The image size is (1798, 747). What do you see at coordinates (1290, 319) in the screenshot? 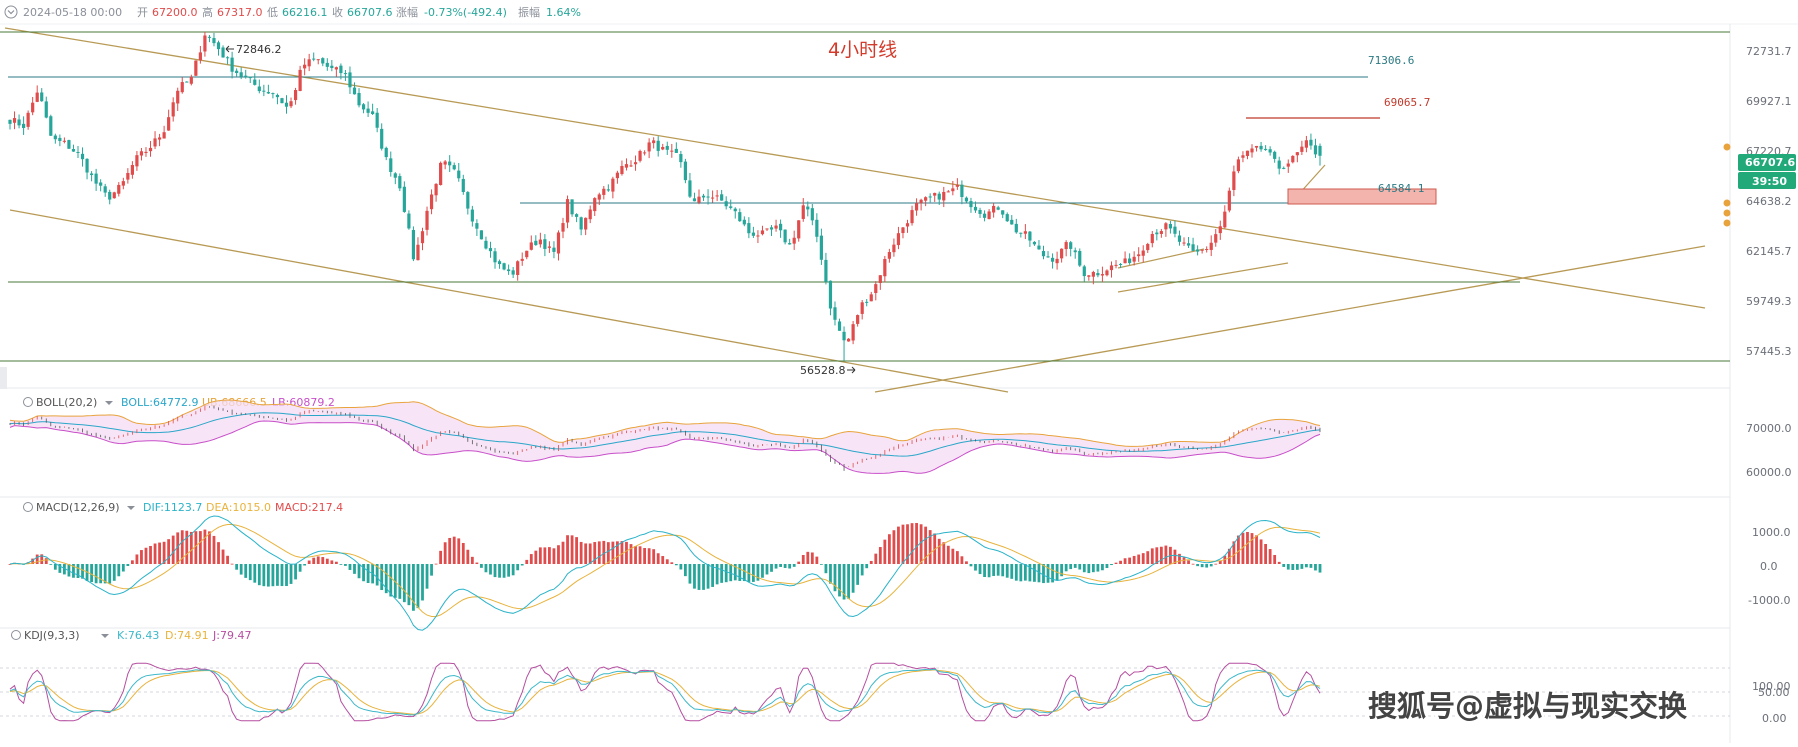
I see `rising-support-trendline` at bounding box center [1290, 319].